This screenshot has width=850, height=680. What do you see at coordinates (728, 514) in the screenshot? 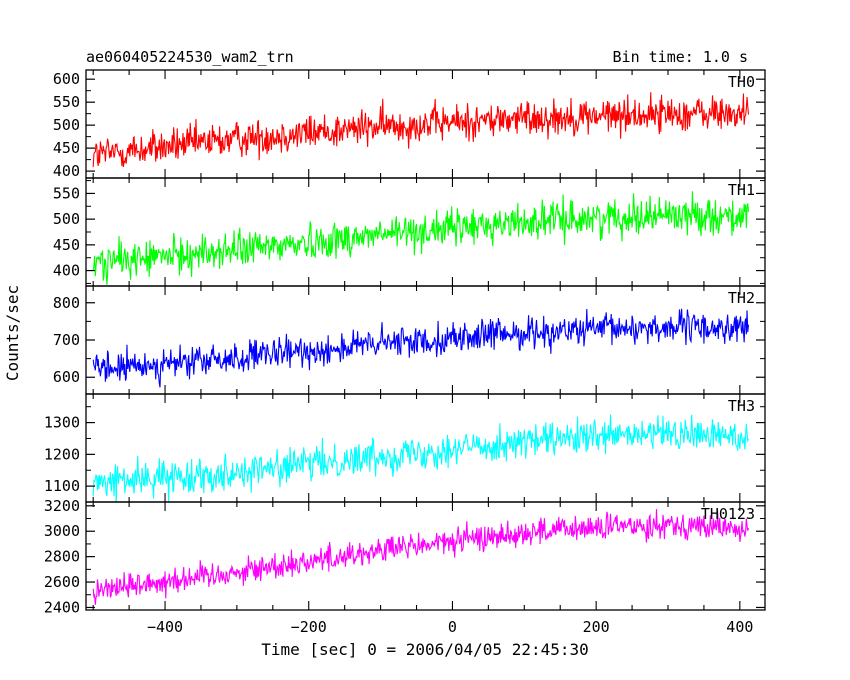
I see `panel-label: TH0123` at bounding box center [728, 514].